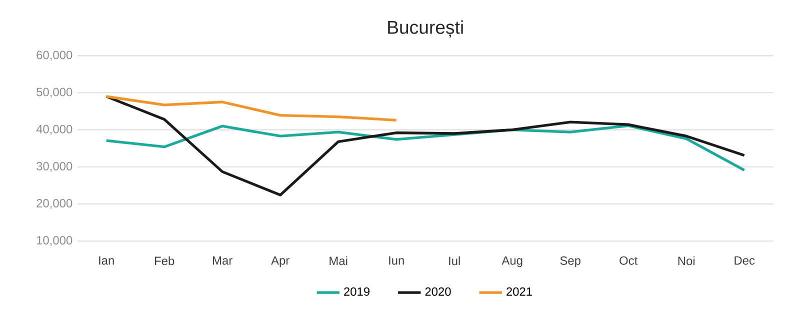 Image resolution: width=800 pixels, height=329 pixels. Describe the element at coordinates (570, 262) in the screenshot. I see `x-tick-label: Sep` at that location.